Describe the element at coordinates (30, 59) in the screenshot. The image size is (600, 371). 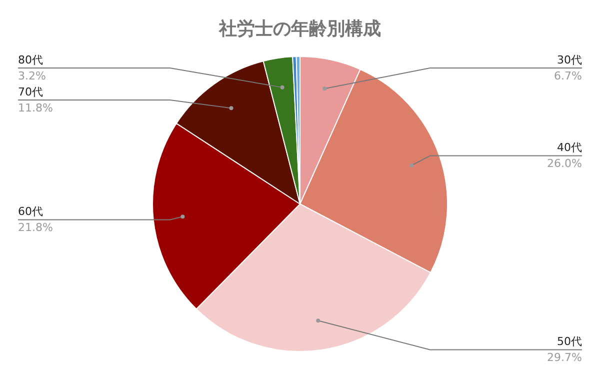
I see `slice-label: 80代` at that location.